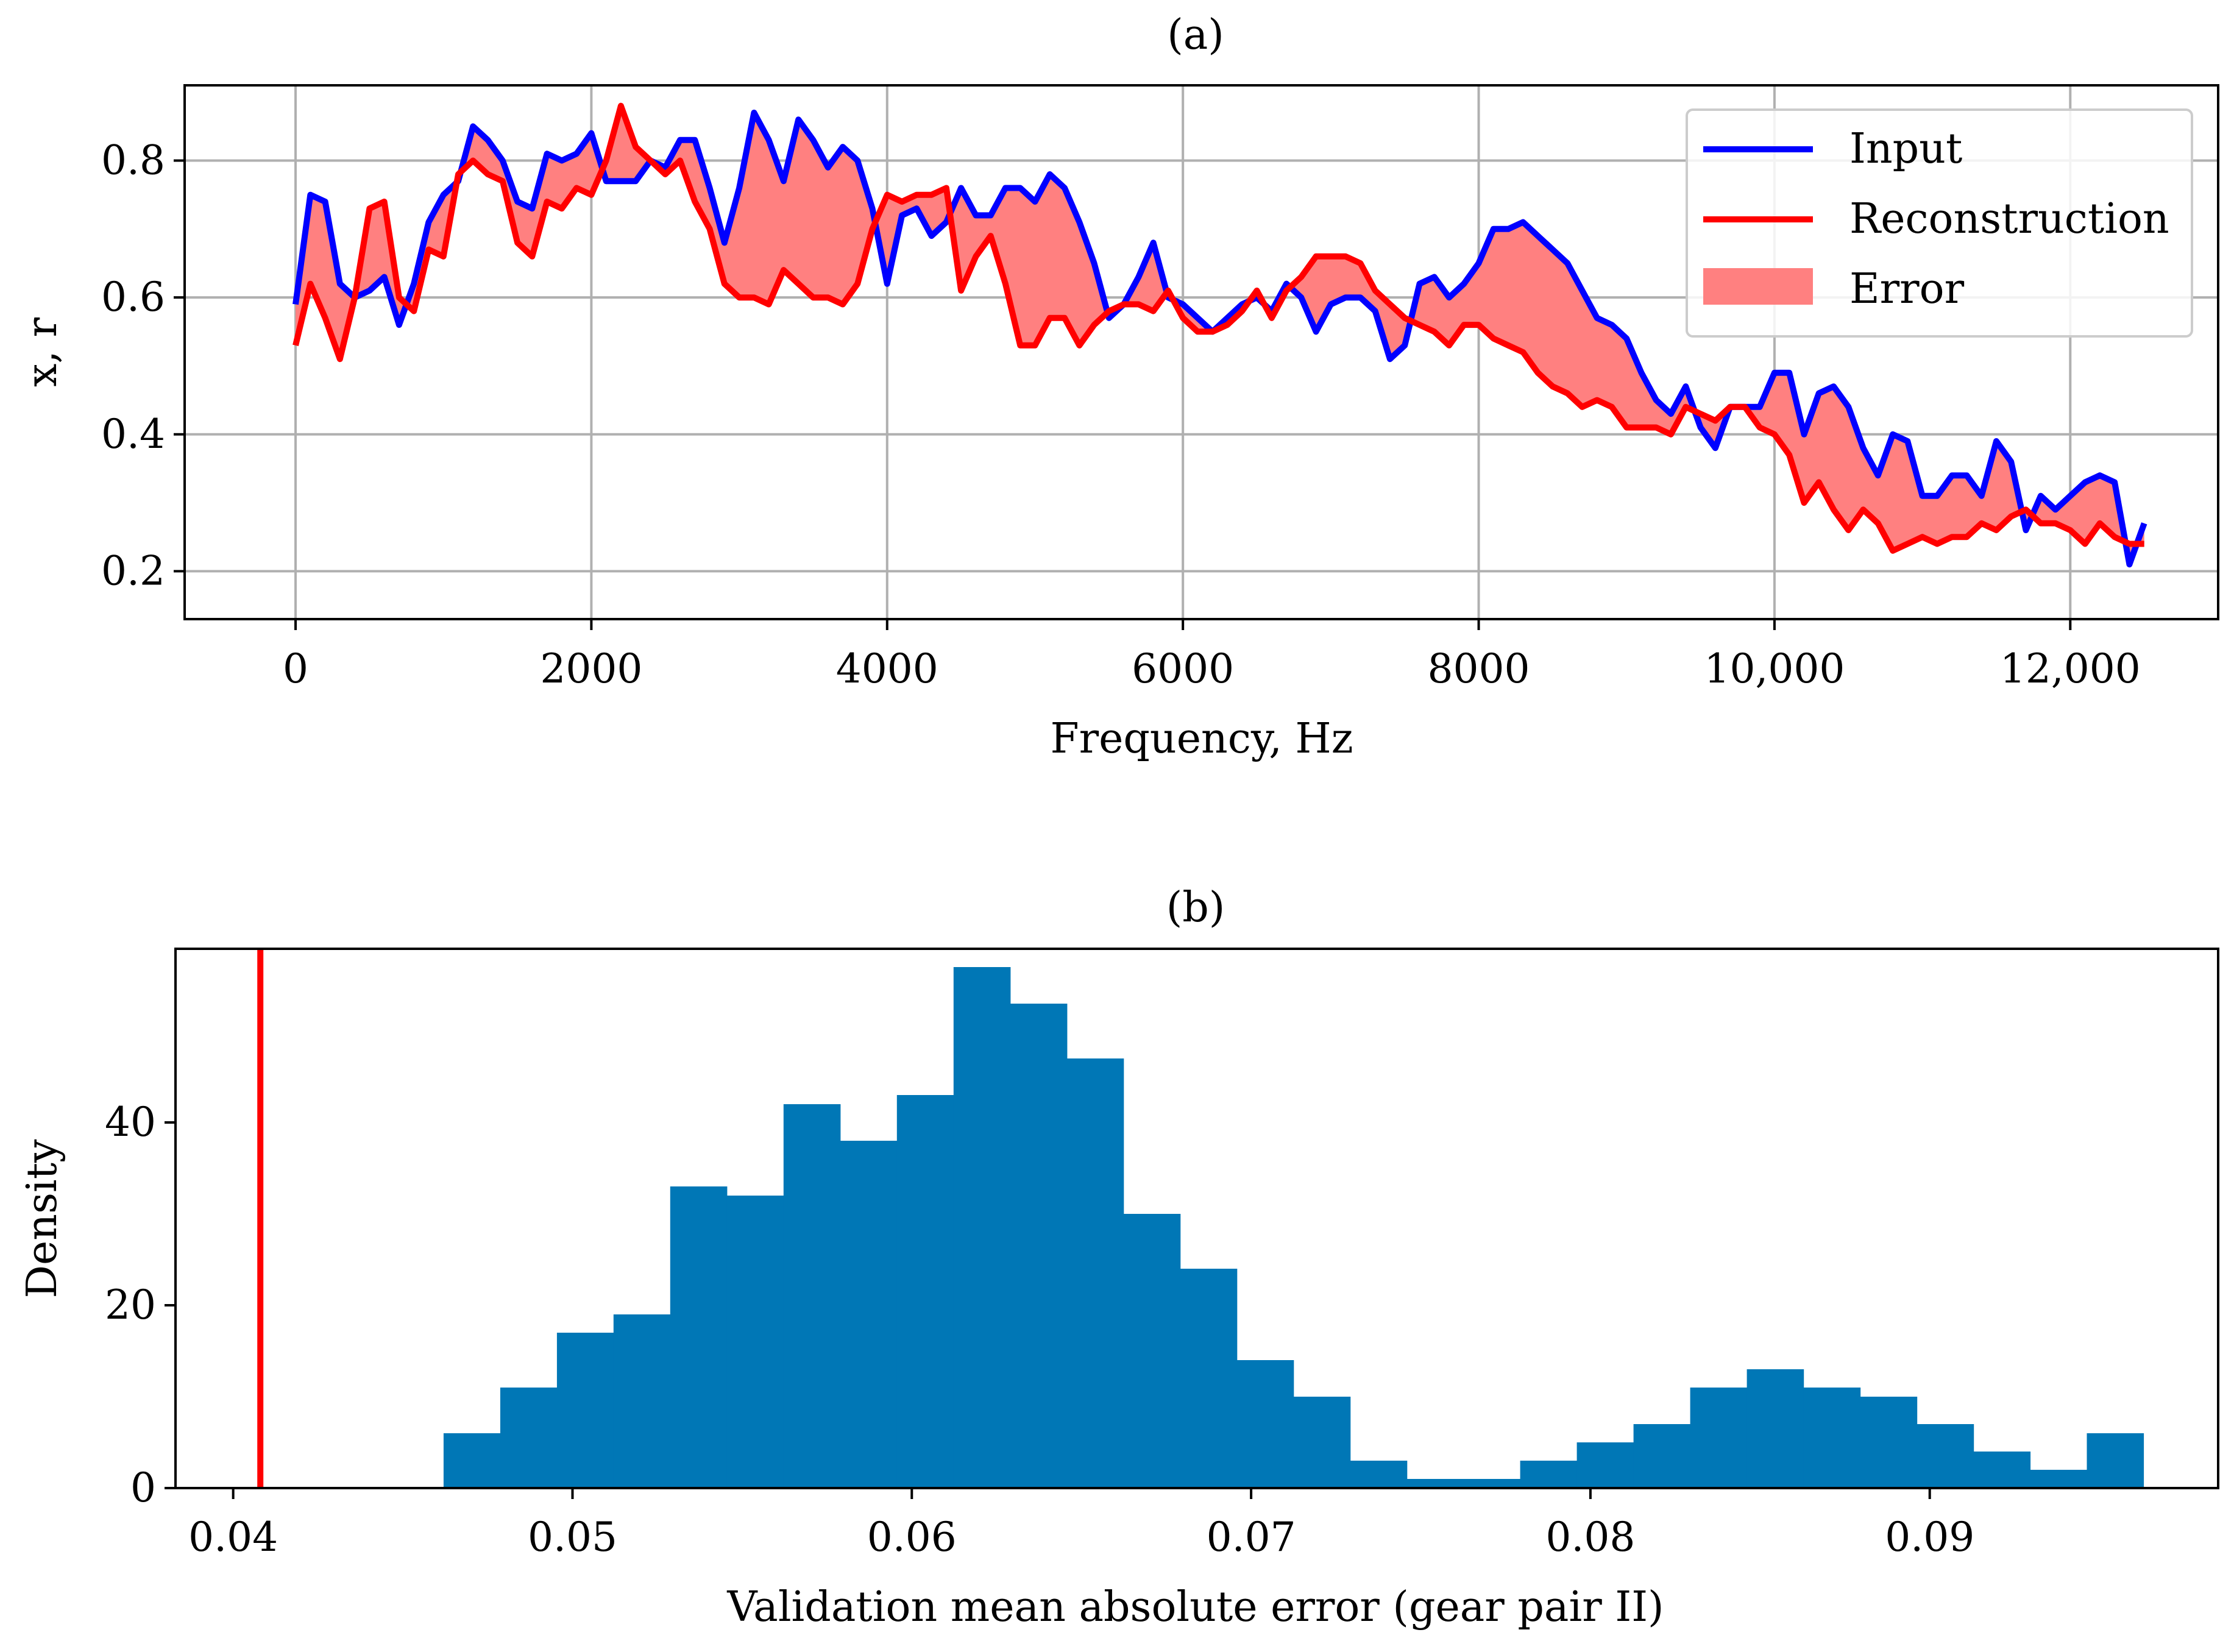 The height and width of the screenshot is (1652, 2234). What do you see at coordinates (1929, 1537) in the screenshot?
I see `panel-b-xtick-label: 0.09` at bounding box center [1929, 1537].